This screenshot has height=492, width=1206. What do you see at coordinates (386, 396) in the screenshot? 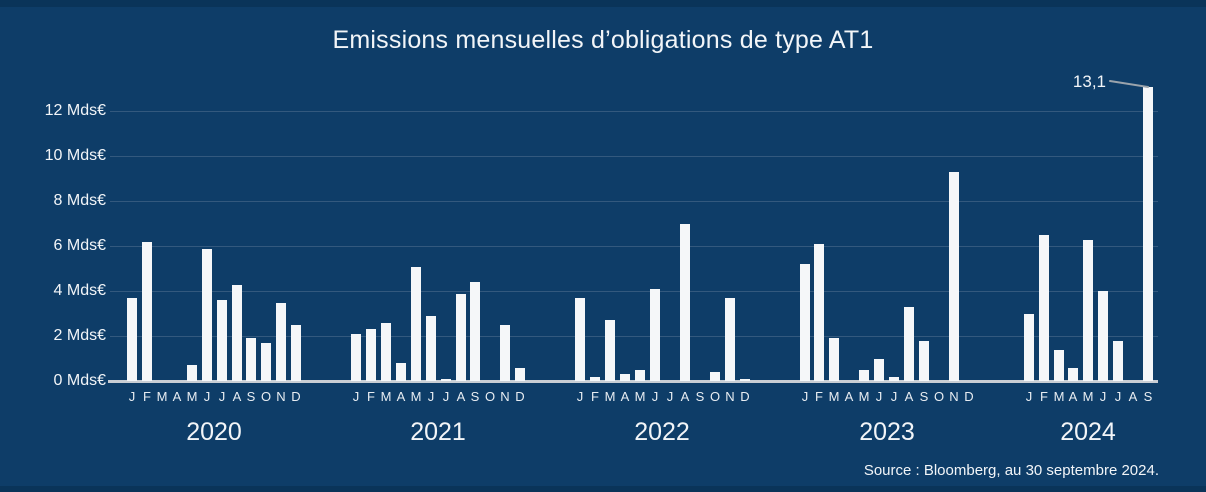
I see `month-label-2021-M3: M` at bounding box center [386, 396].